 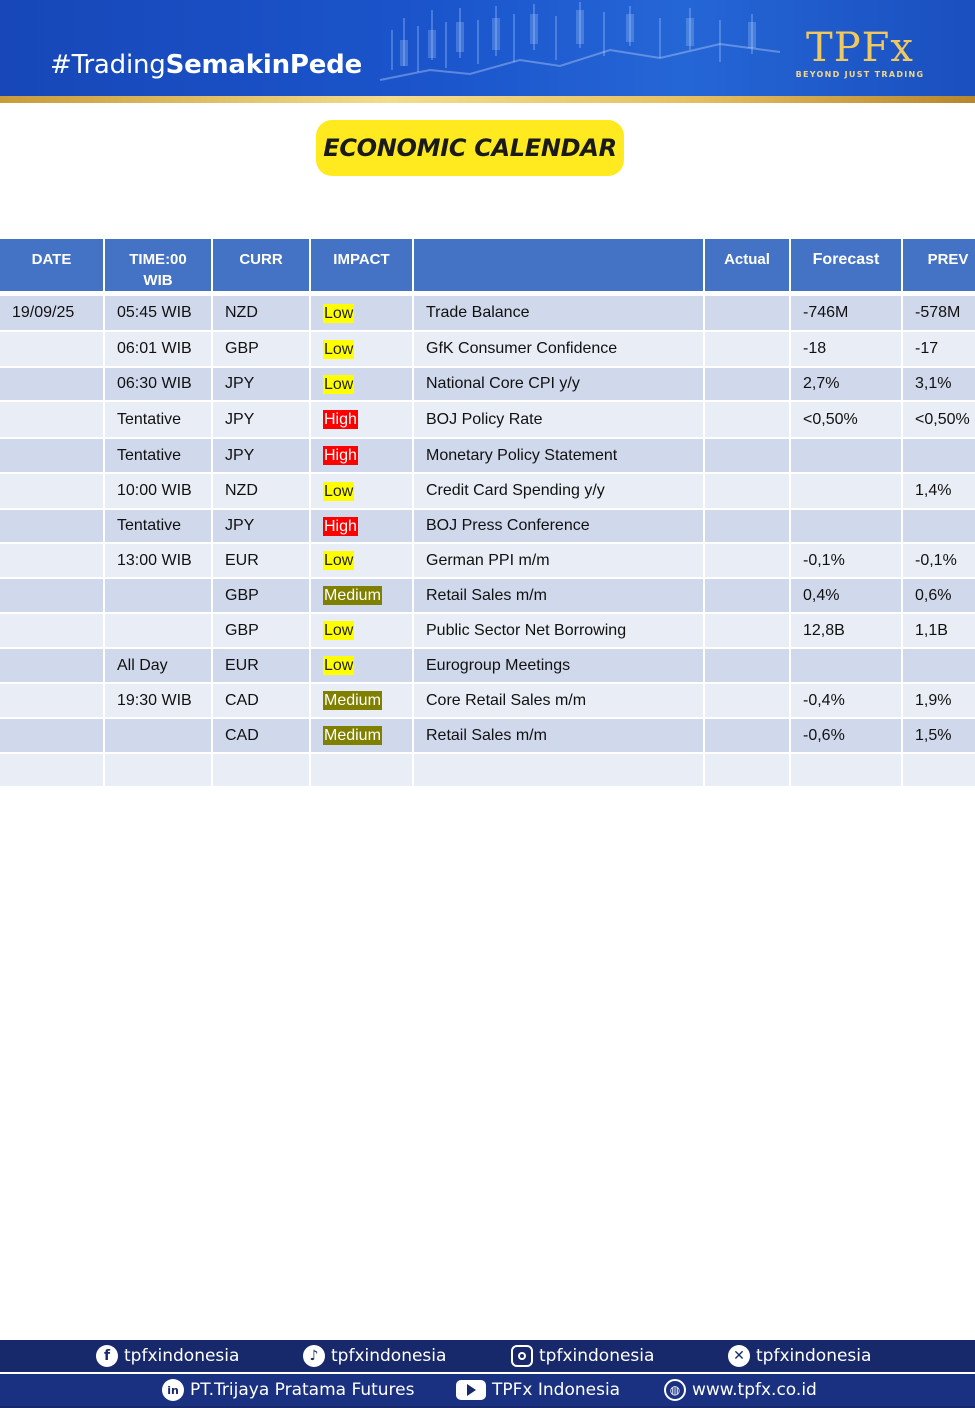 I want to click on cell-event: Core Retail Sales m/m, so click(x=558, y=701).